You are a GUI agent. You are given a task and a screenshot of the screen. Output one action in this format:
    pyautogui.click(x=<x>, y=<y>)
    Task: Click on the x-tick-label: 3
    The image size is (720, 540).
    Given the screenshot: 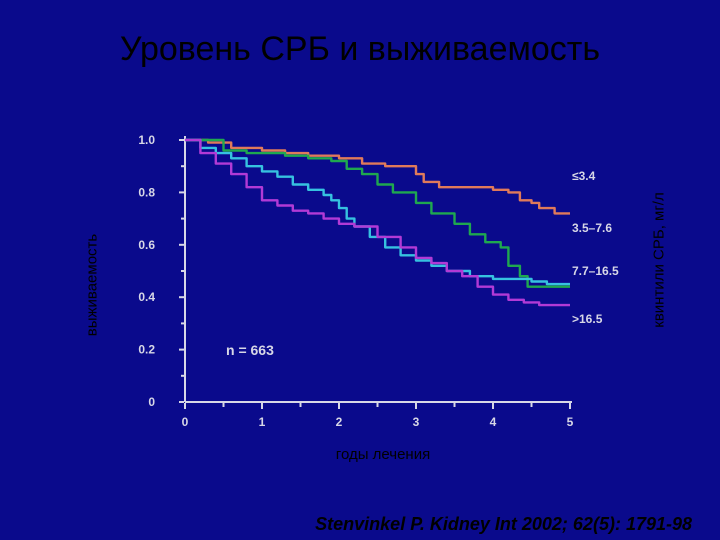 What is the action you would take?
    pyautogui.click(x=416, y=422)
    